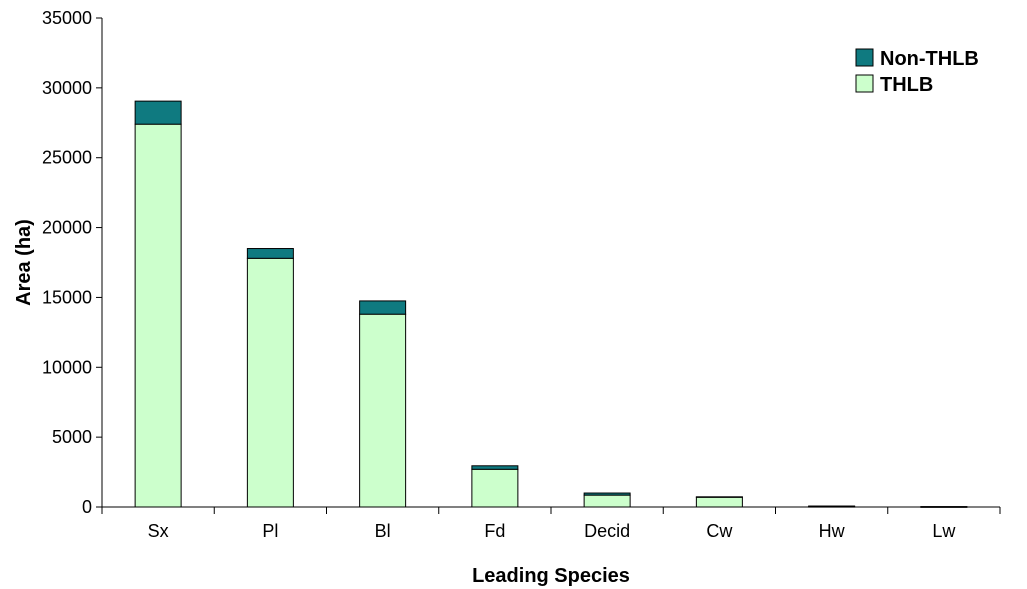 The image size is (1027, 589). What do you see at coordinates (158, 112) in the screenshot?
I see `bar-non-thlb-sx` at bounding box center [158, 112].